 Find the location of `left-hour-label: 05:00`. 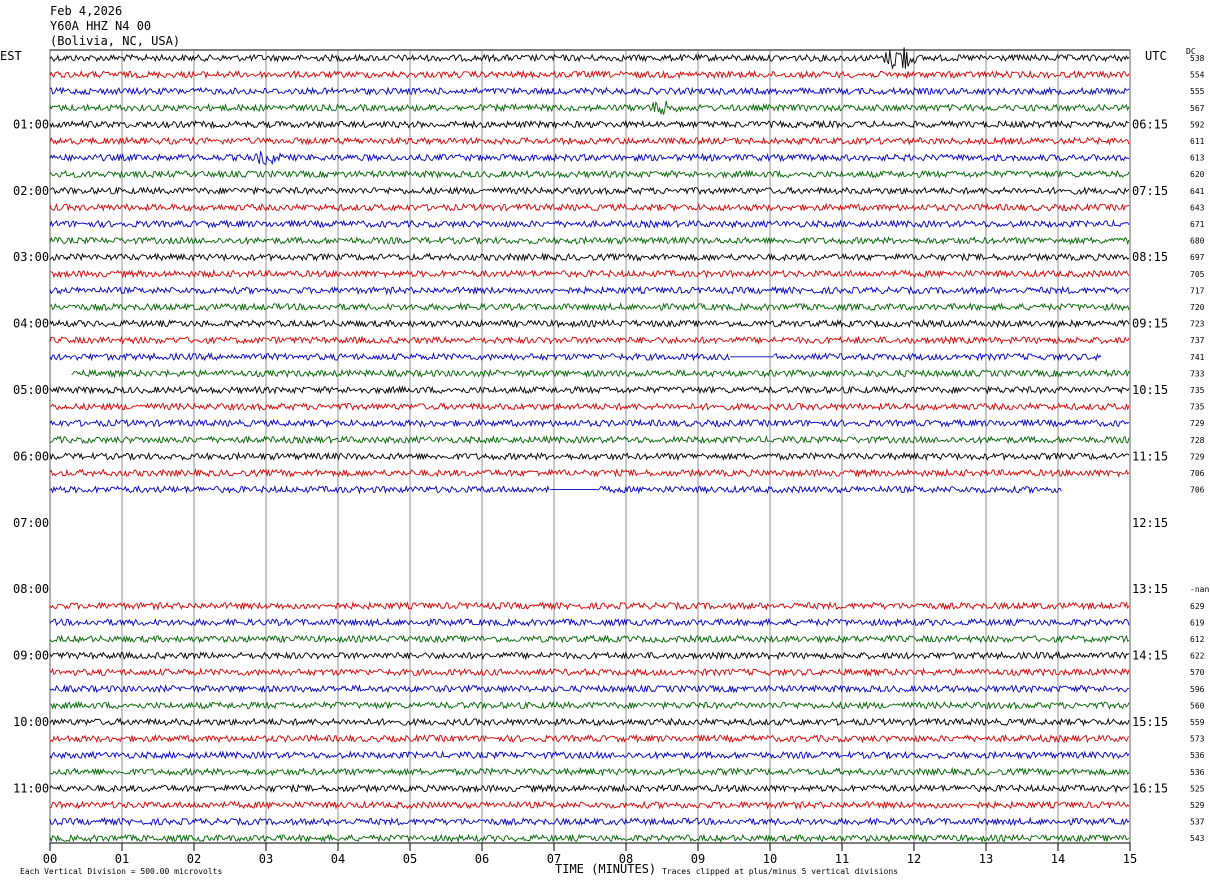

left-hour-label: 05:00 is located at coordinates (31, 390).